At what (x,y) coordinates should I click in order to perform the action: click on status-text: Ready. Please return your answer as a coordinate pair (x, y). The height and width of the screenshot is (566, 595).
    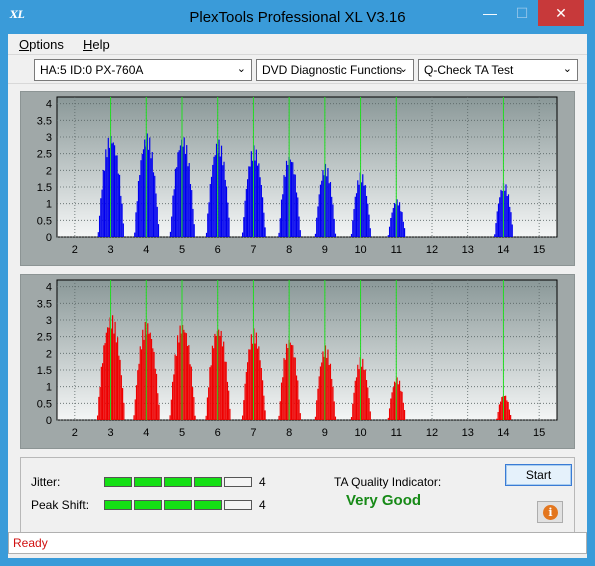
    Looking at the image, I should click on (30, 543).